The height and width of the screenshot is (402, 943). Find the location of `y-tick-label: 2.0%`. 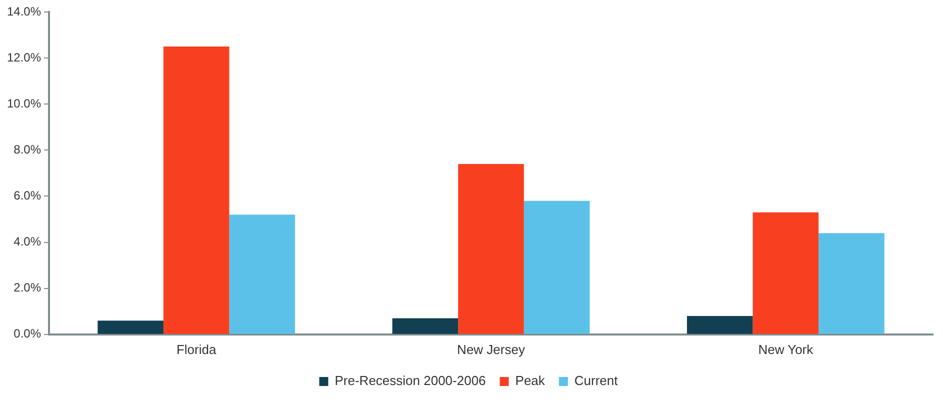

y-tick-label: 2.0% is located at coordinates (28, 287).